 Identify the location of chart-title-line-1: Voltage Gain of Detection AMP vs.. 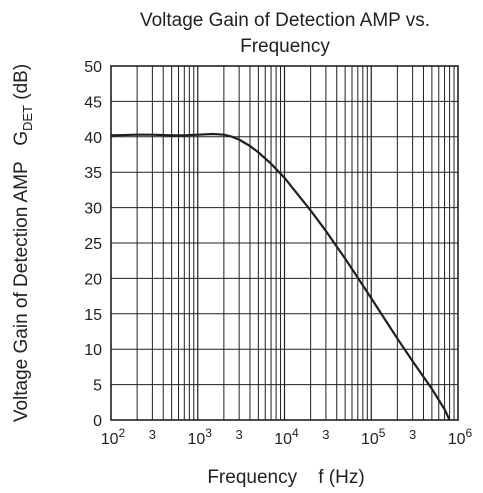
(285, 20).